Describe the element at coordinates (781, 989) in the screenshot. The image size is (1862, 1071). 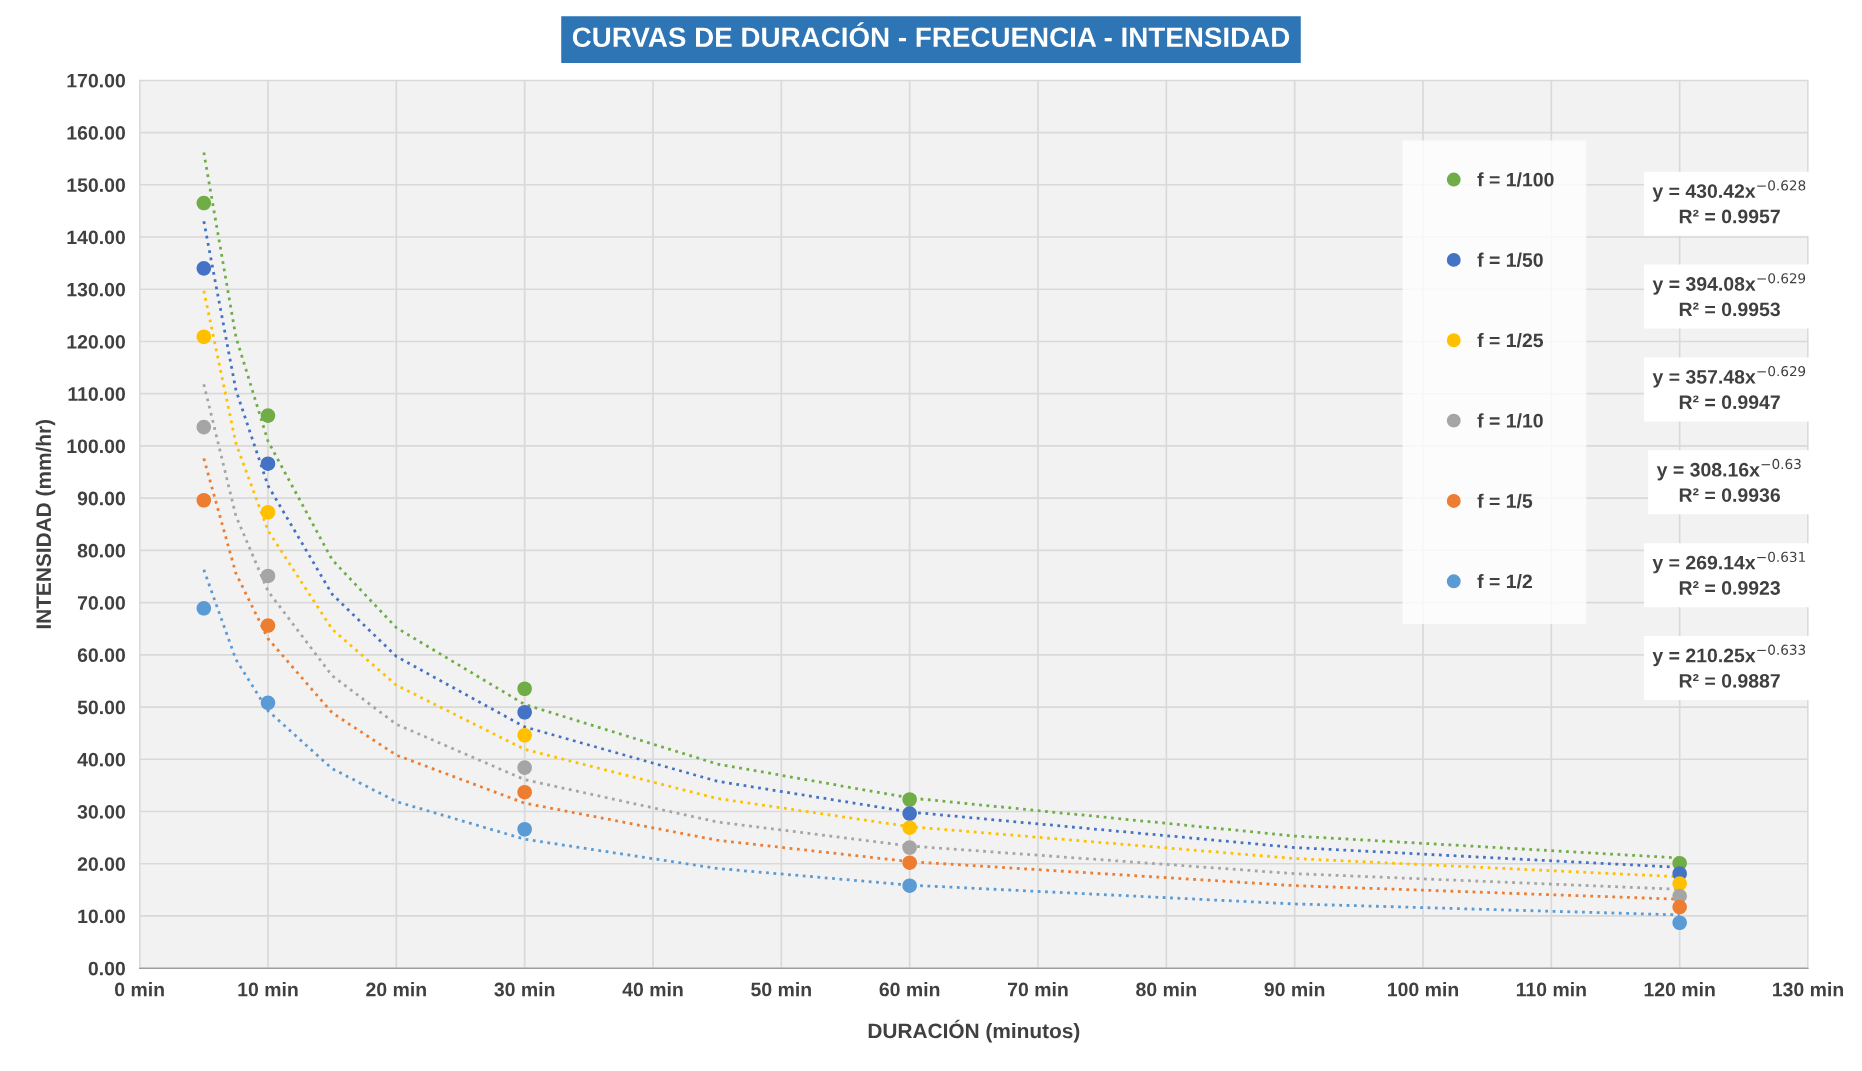
I see `x-tick-label: 50 min` at that location.